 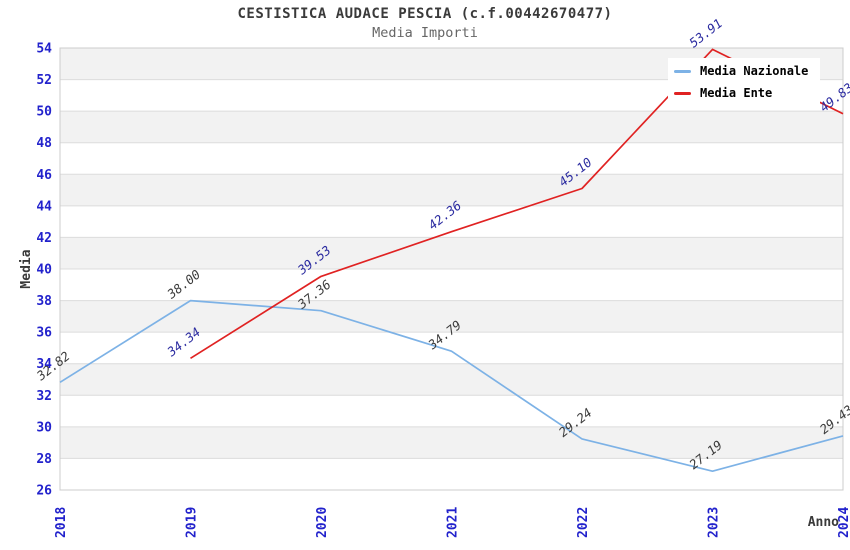 I want to click on y-tick-label: 36, so click(x=44, y=333).